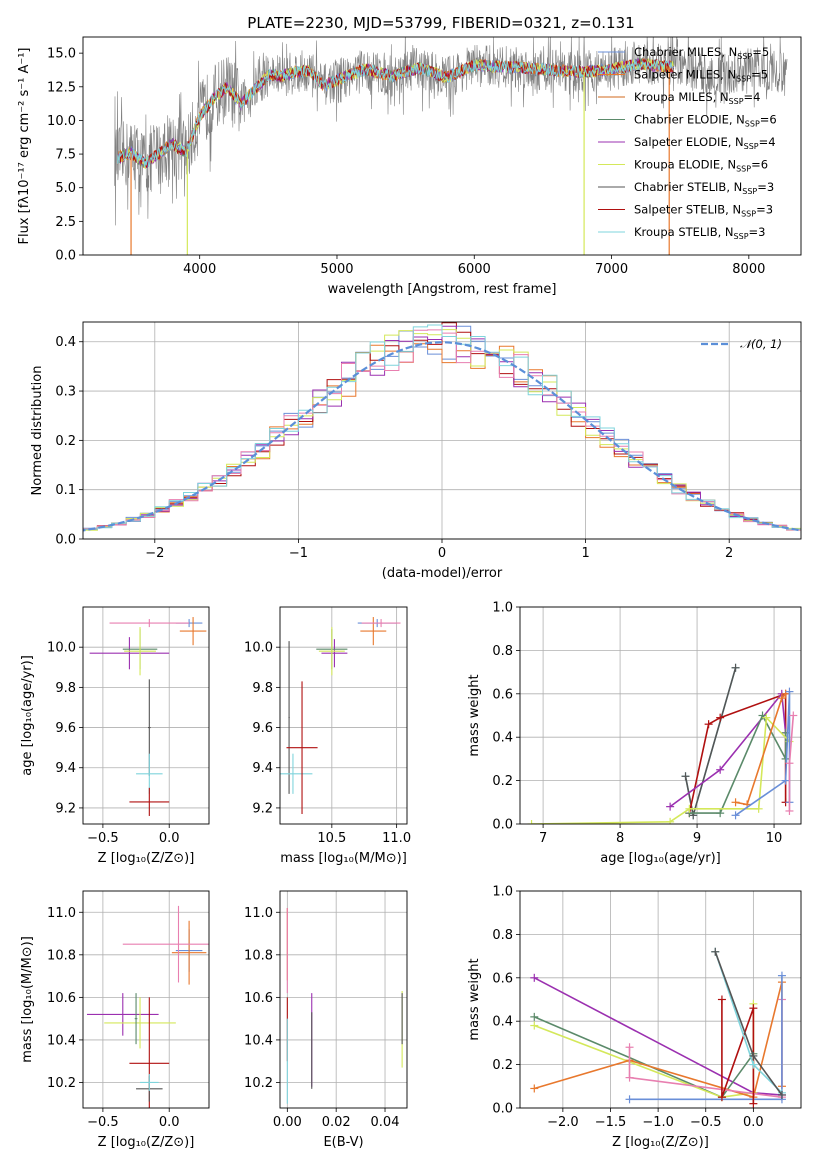 The image size is (819, 1170). Describe the element at coordinates (660, 858) in the screenshot. I see `x-axis-label: age [log₁₀(age/yr)]` at that location.